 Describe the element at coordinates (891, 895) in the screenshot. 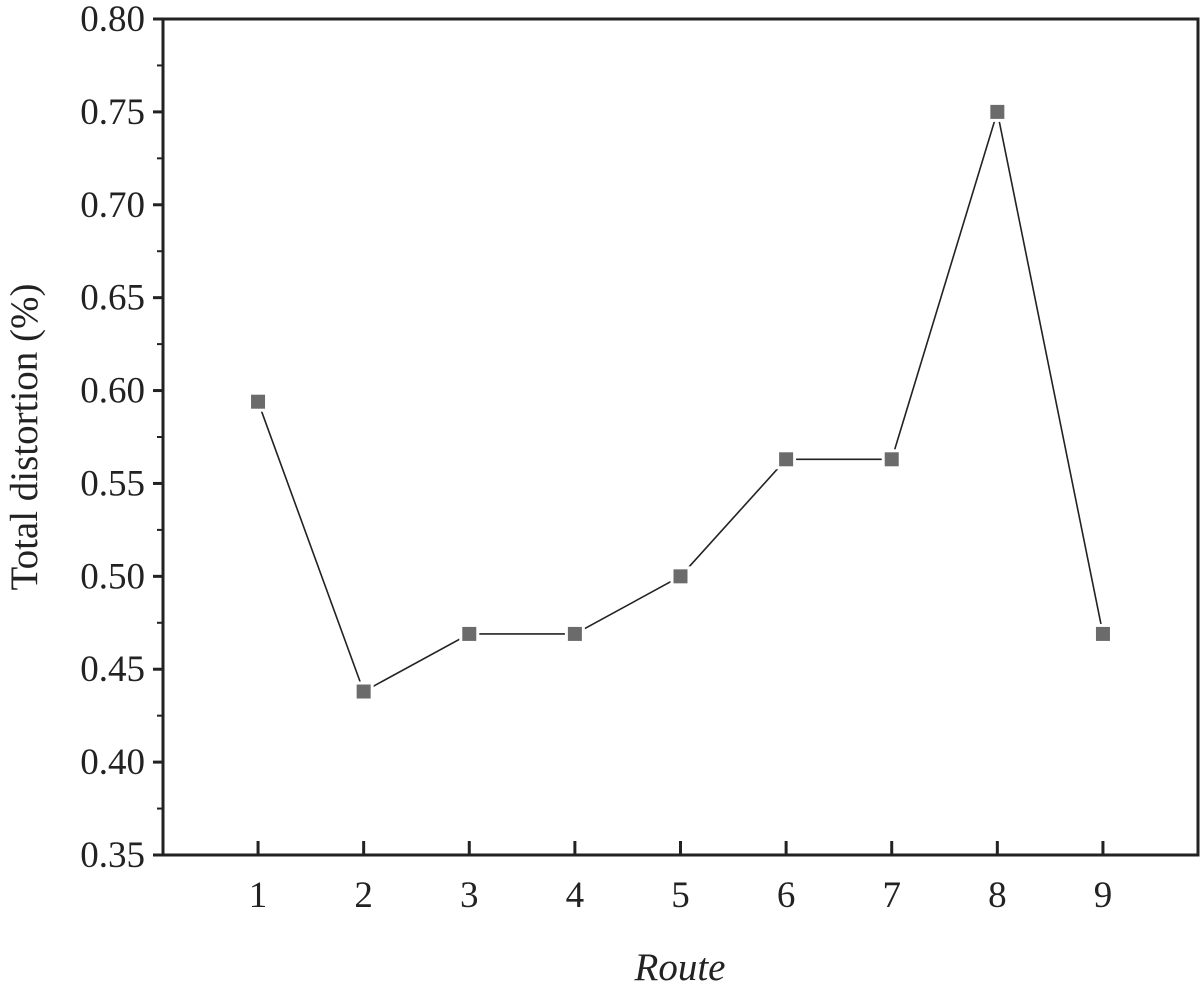

I see `x-tick-label: 7` at that location.